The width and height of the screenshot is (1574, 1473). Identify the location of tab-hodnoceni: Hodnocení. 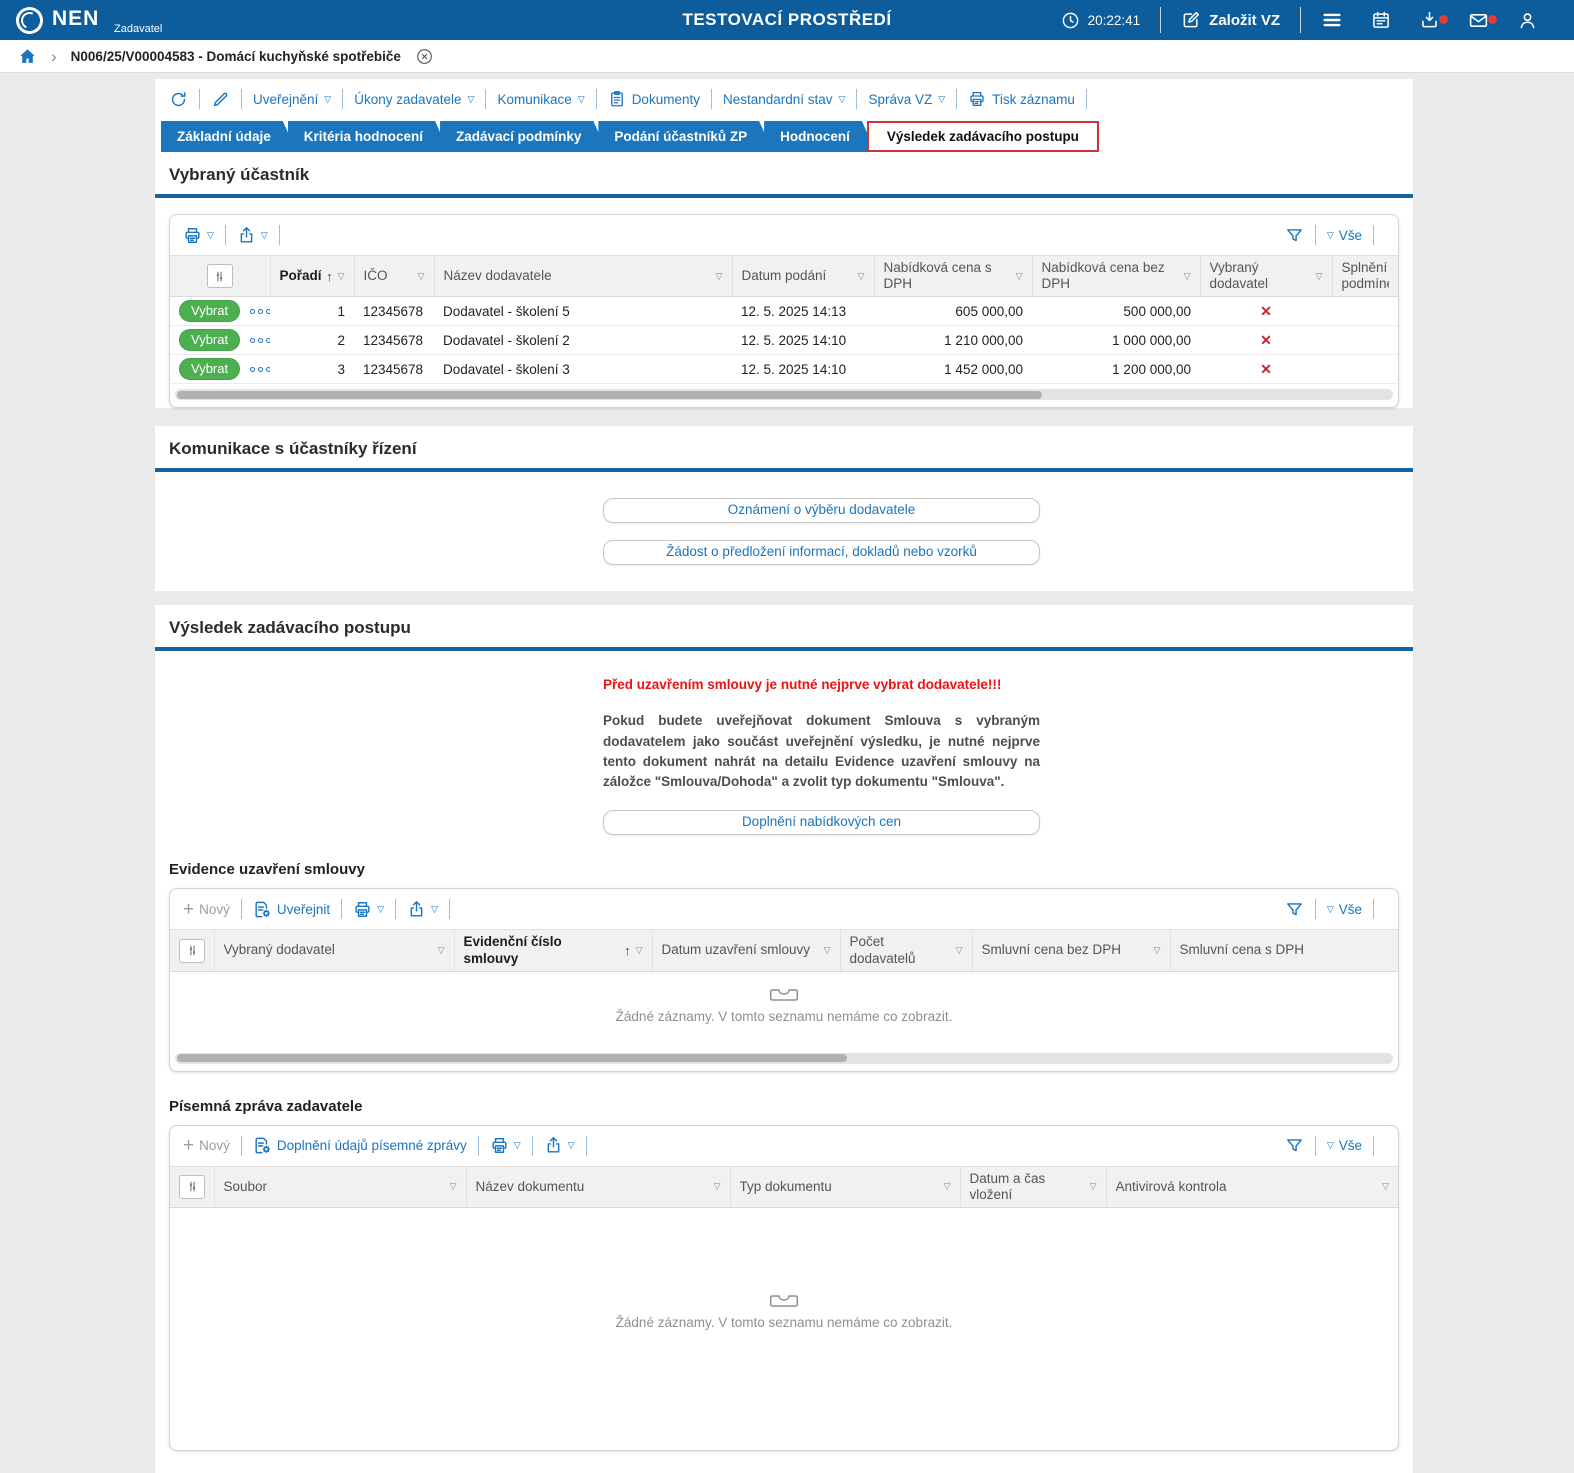
(820, 136).